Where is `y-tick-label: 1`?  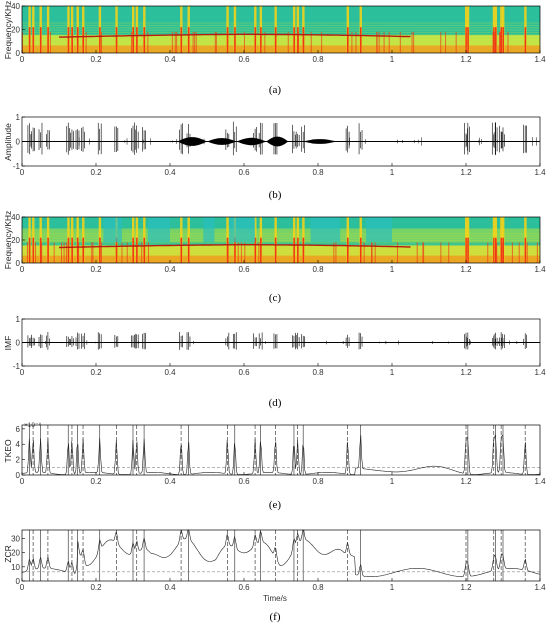 y-tick-label: 1 is located at coordinates (18, 117).